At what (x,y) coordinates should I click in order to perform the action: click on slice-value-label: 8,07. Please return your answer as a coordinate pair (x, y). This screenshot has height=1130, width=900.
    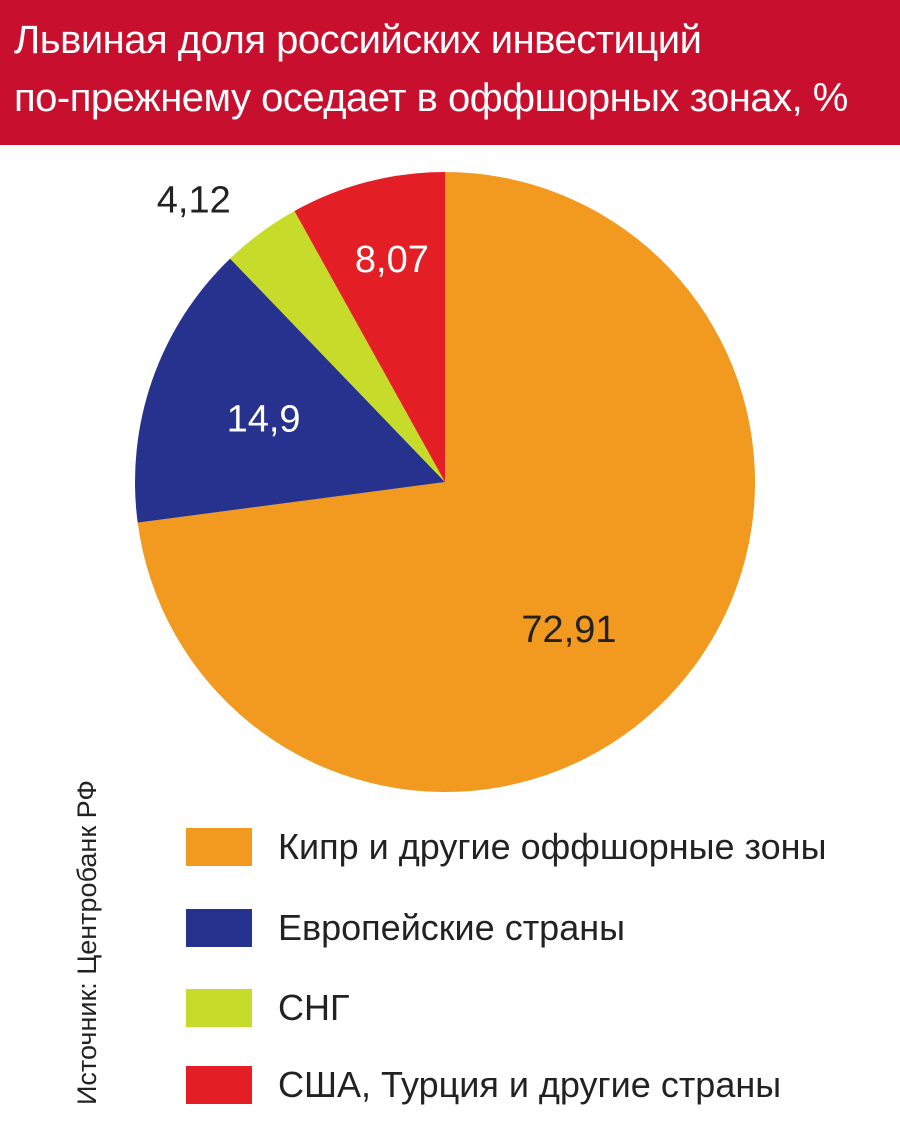
    Looking at the image, I should click on (392, 260).